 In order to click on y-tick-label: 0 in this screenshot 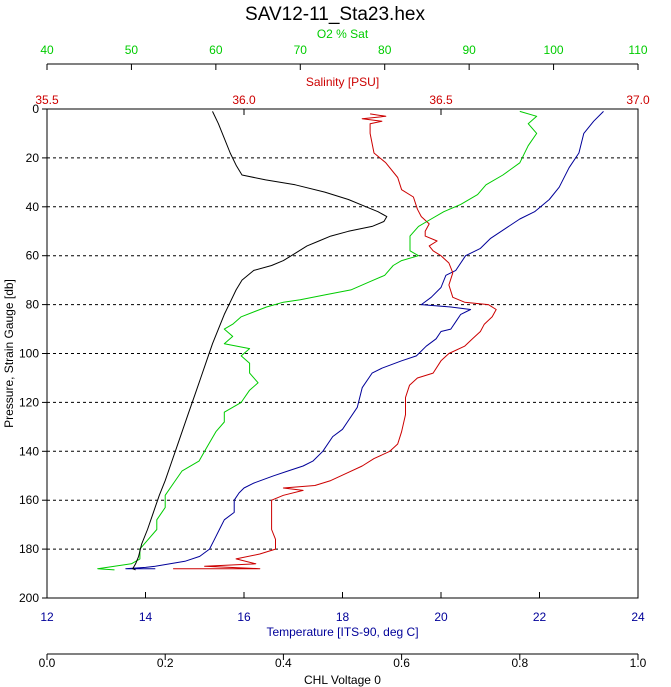, I will do `click(35, 109)`.